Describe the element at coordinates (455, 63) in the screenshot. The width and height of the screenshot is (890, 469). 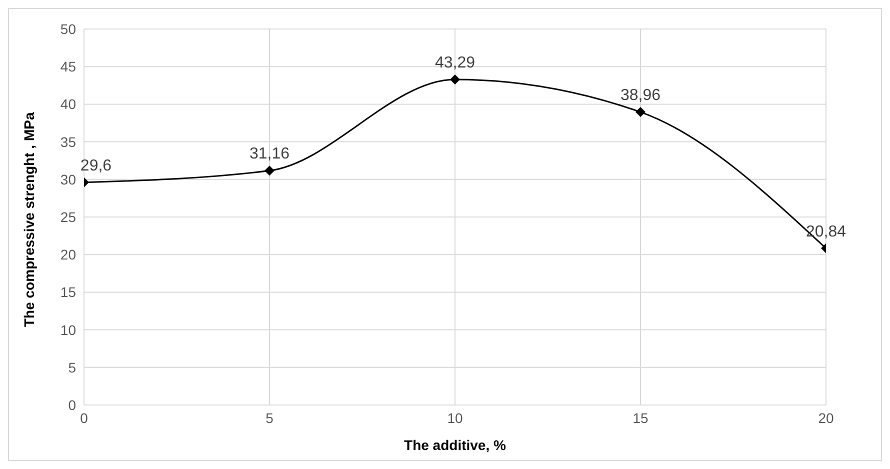
I see `data-label: 43,29` at that location.